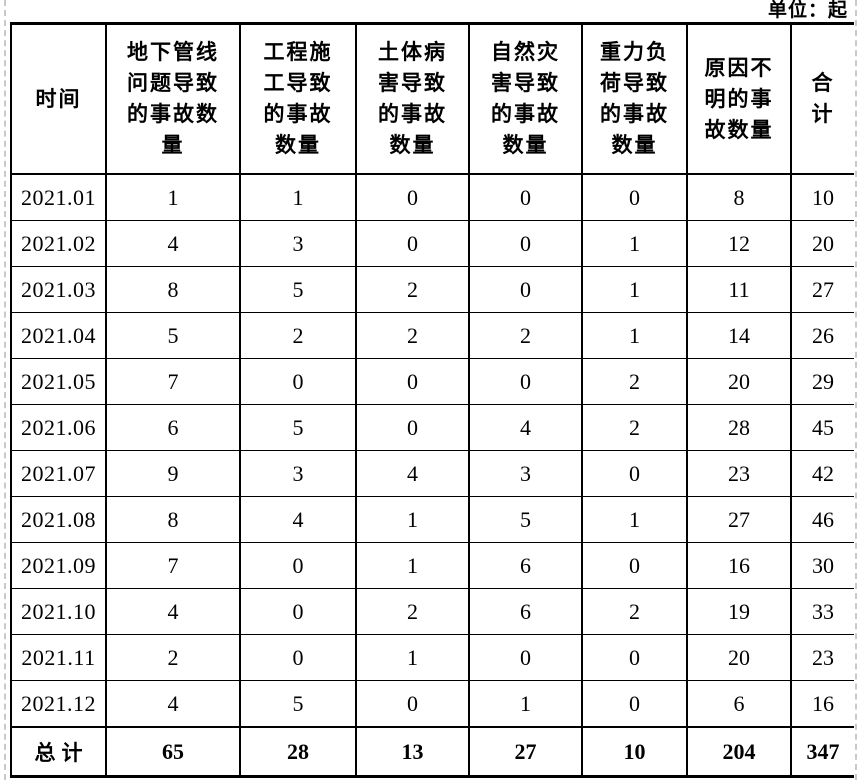 Image resolution: width=864 pixels, height=780 pixels. I want to click on cell-pipeline: 5, so click(173, 335).